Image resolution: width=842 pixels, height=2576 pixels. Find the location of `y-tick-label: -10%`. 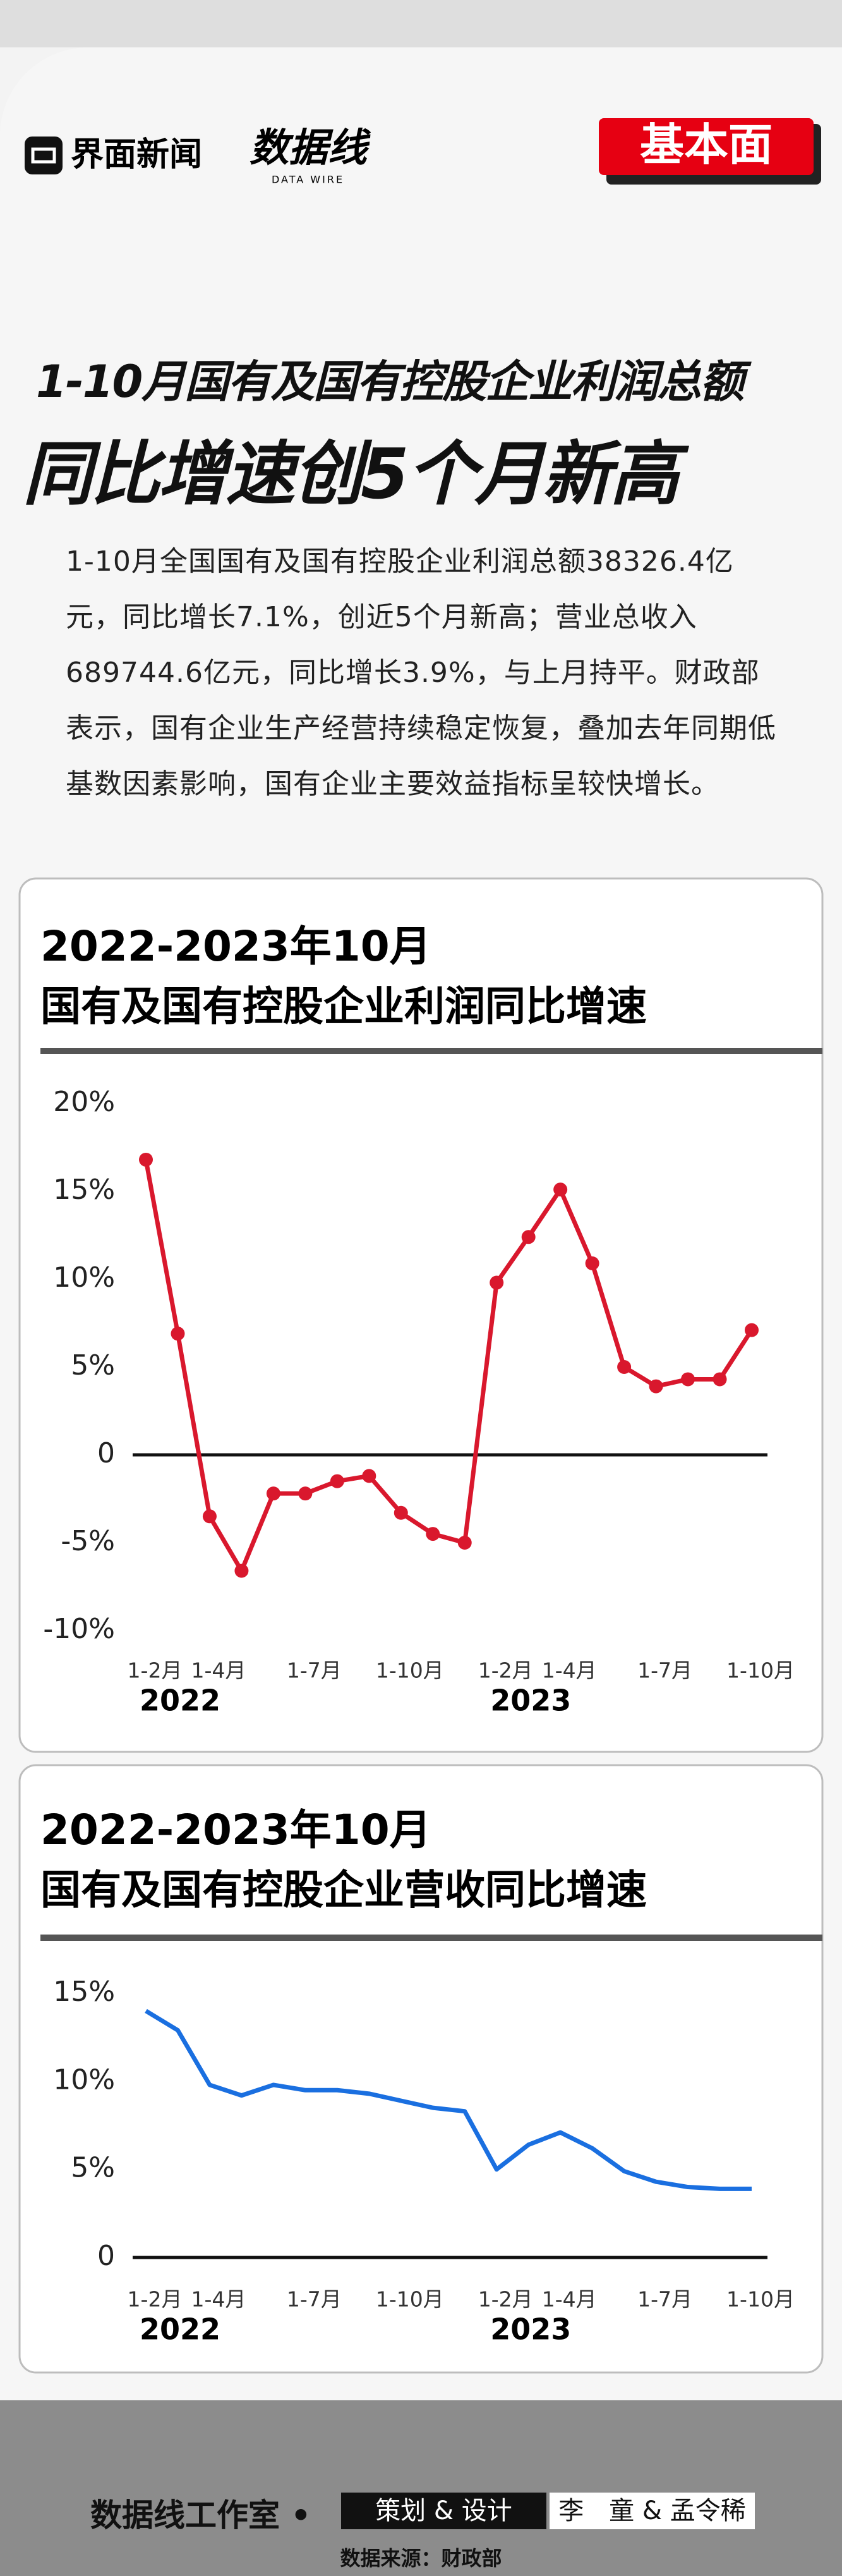

y-tick-label: -10% is located at coordinates (79, 1629).